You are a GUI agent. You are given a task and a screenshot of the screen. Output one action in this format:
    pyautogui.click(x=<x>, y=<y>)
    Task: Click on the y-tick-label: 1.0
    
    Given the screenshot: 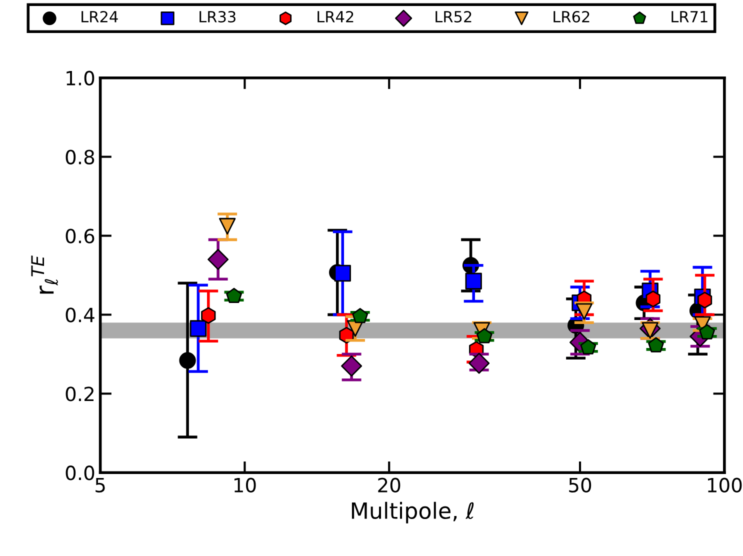 What is the action you would take?
    pyautogui.click(x=80, y=78)
    